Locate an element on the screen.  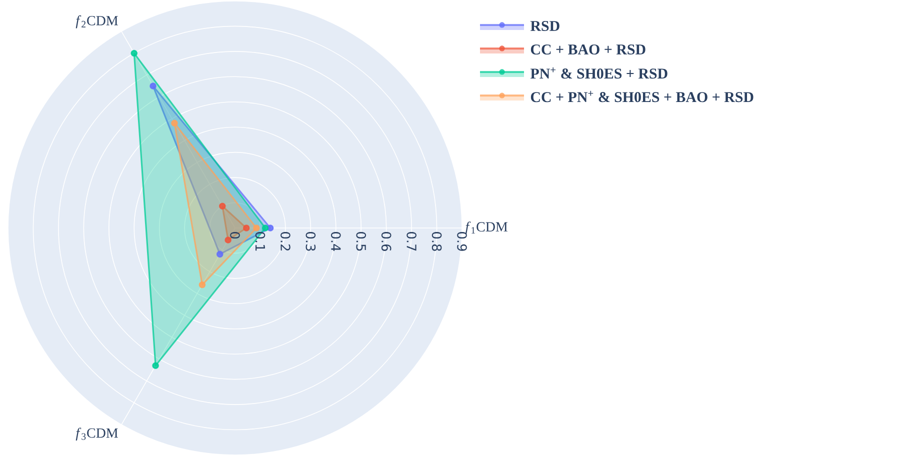
y-tick-label: 0 is located at coordinates (235, 235).